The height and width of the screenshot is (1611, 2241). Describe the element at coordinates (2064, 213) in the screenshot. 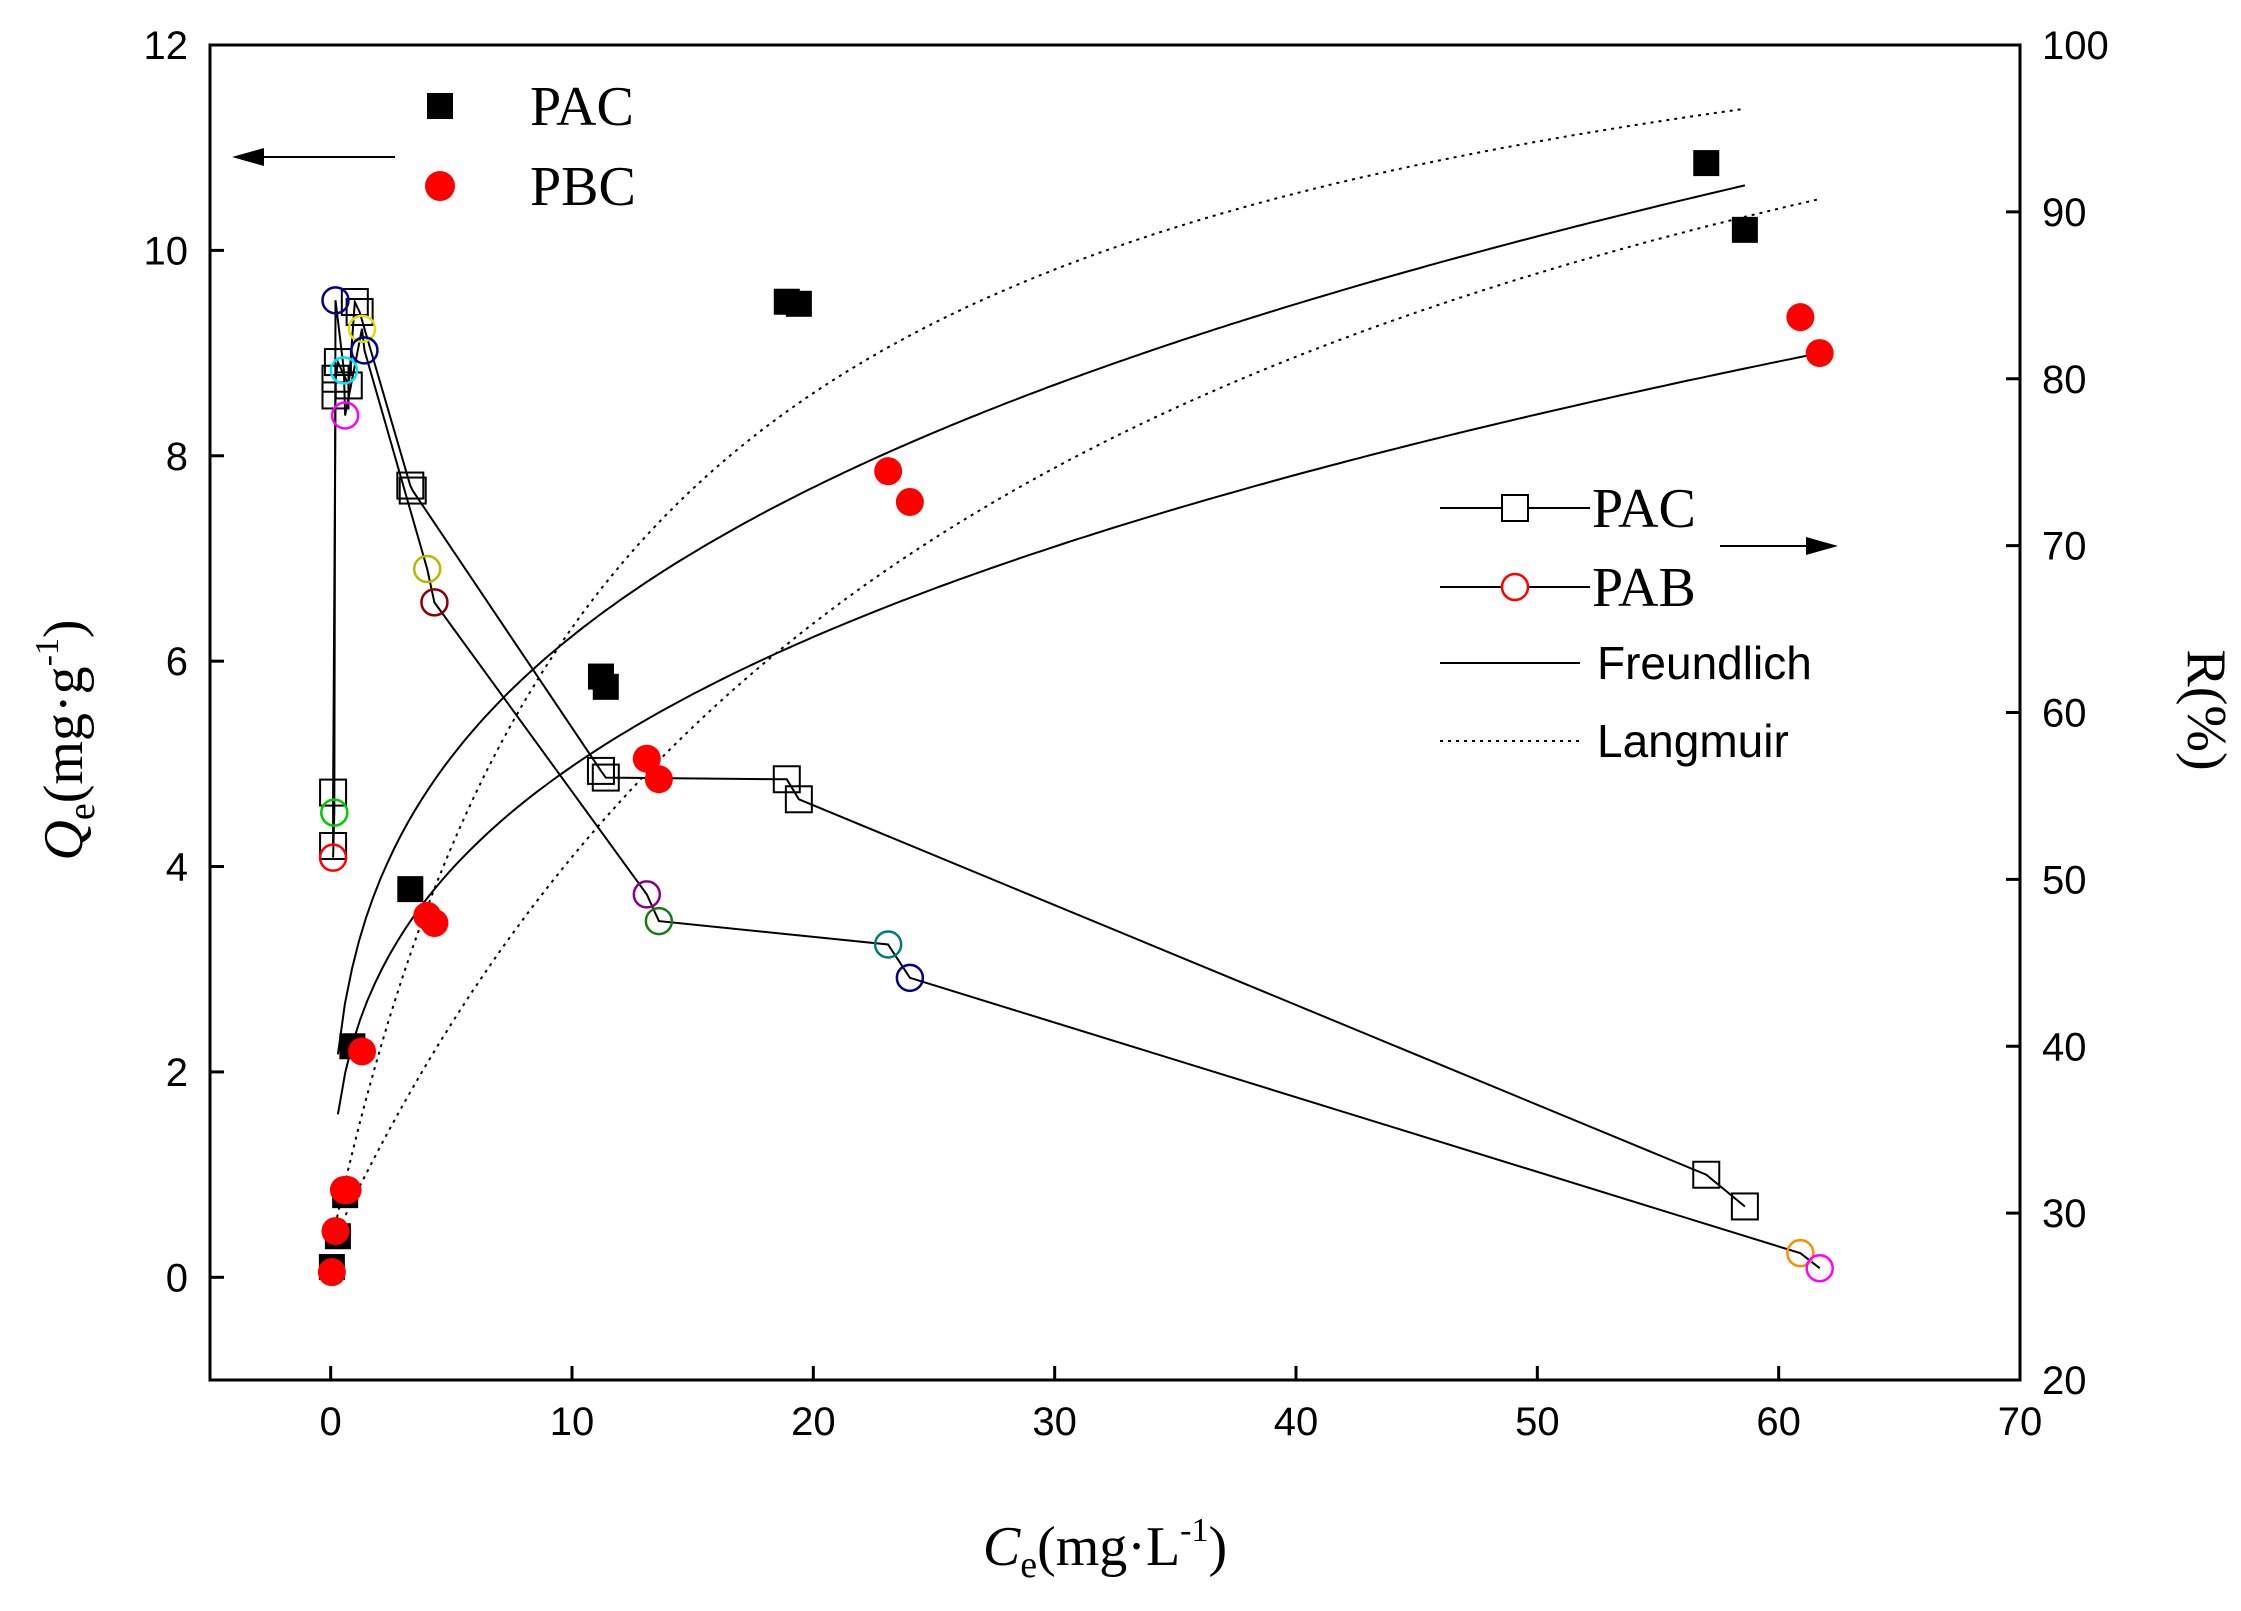

I see `y2-tick-label: 90` at that location.